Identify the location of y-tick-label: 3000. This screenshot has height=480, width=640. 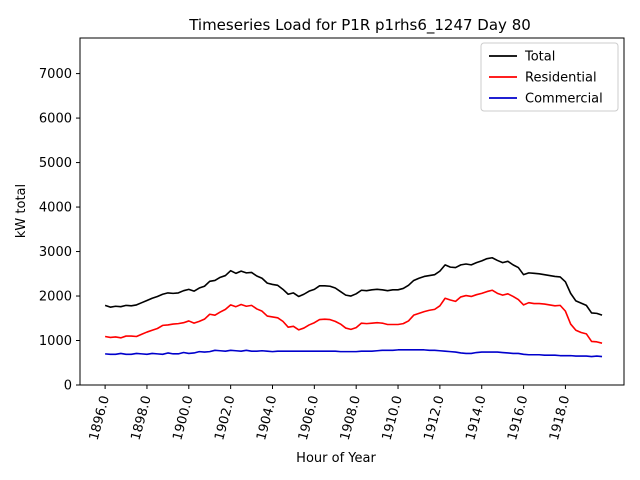
(55, 252).